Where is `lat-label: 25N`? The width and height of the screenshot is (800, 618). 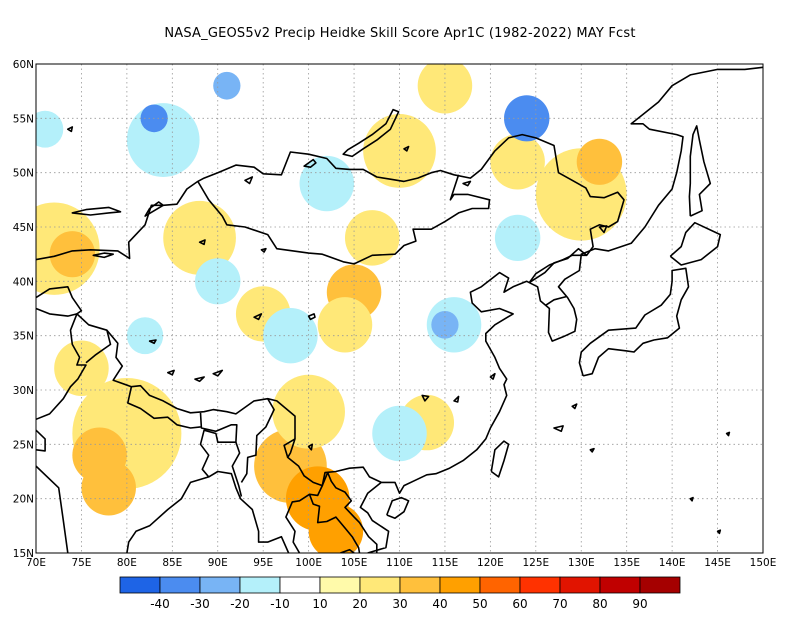 lat-label: 25N is located at coordinates (23, 445).